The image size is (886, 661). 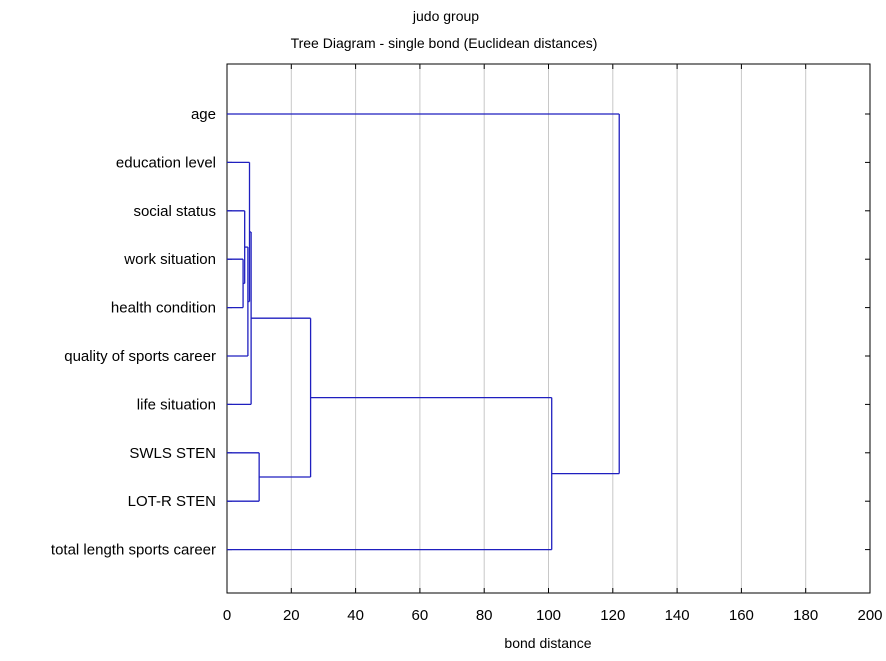 What do you see at coordinates (203, 114) in the screenshot?
I see `leaf-label: age` at bounding box center [203, 114].